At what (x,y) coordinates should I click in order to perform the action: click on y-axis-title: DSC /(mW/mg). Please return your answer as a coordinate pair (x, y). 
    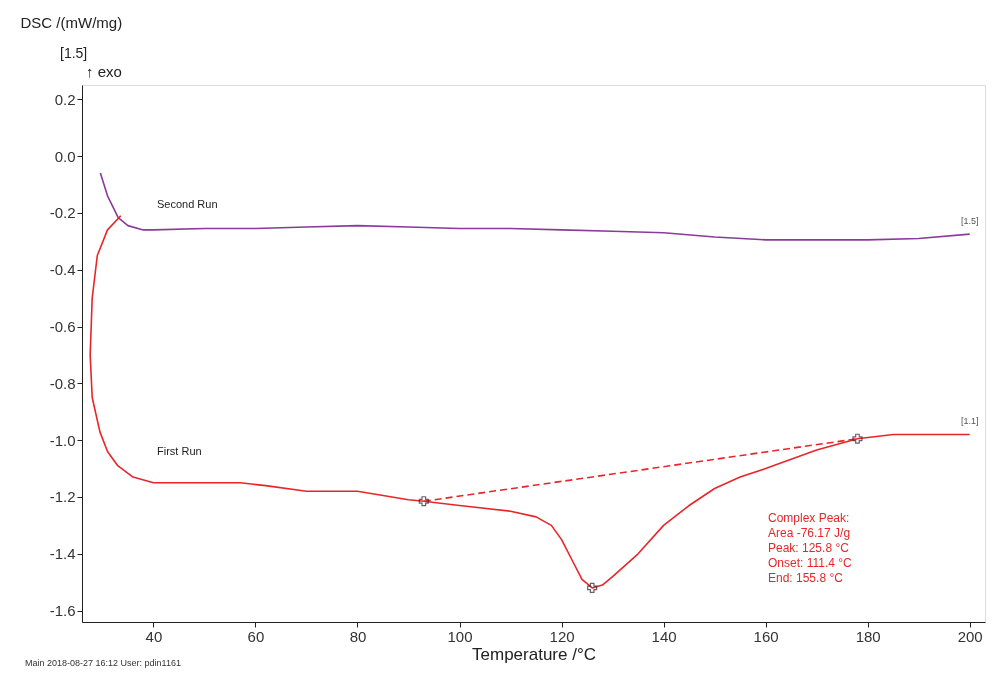
    Looking at the image, I should click on (71, 22).